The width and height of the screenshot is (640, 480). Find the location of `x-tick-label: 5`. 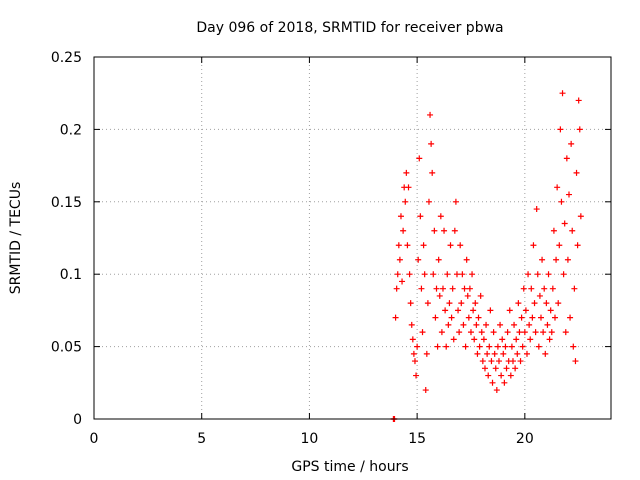

x-tick-label: 5 is located at coordinates (201, 439).